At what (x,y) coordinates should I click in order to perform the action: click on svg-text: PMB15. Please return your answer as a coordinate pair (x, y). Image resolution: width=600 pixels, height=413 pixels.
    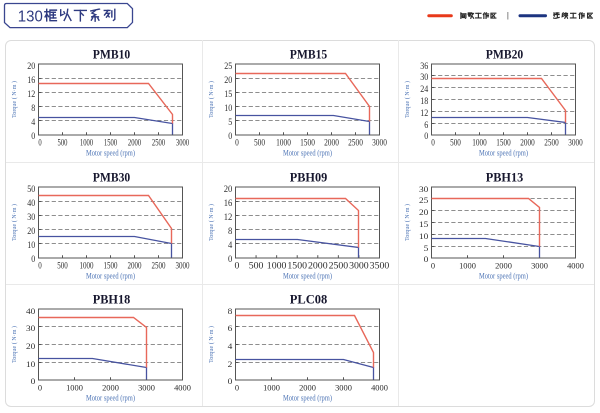
    Looking at the image, I should click on (309, 54).